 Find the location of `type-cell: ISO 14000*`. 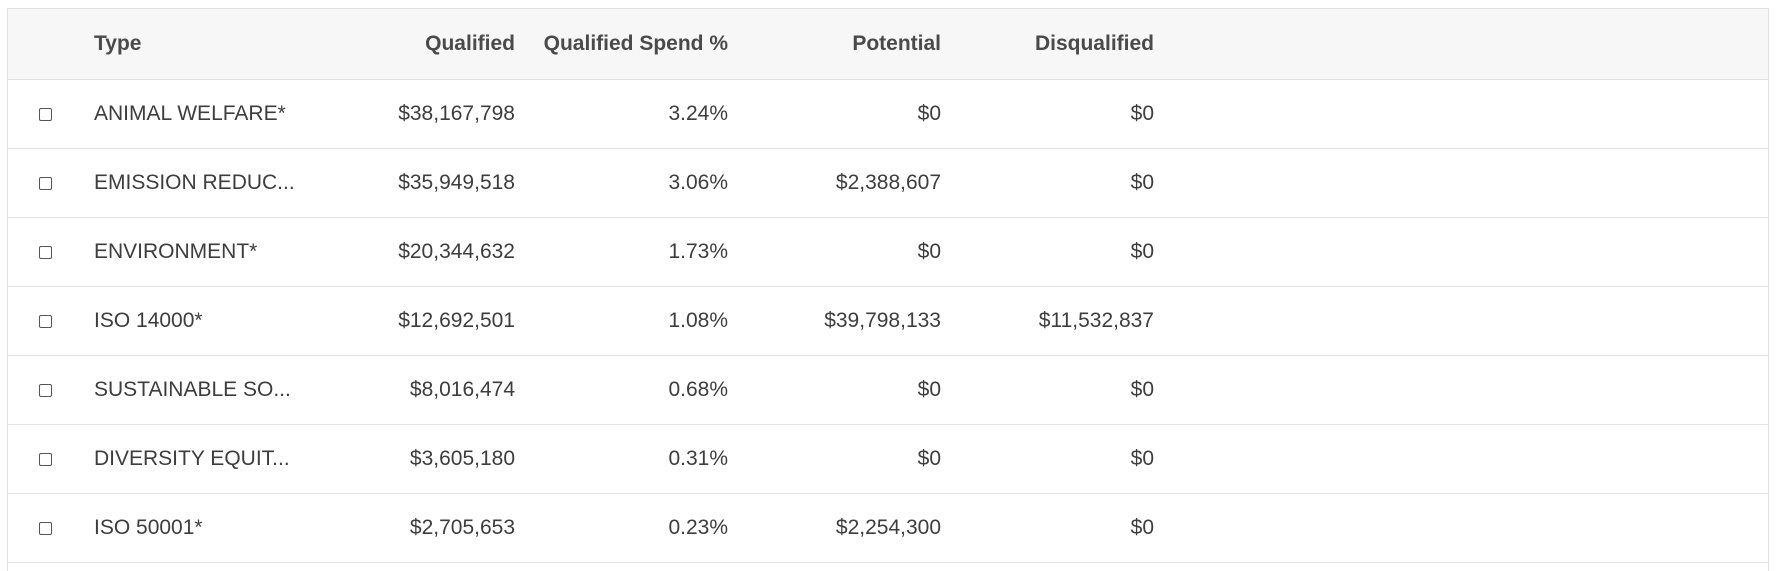

type-cell: ISO 14000* is located at coordinates (148, 320).